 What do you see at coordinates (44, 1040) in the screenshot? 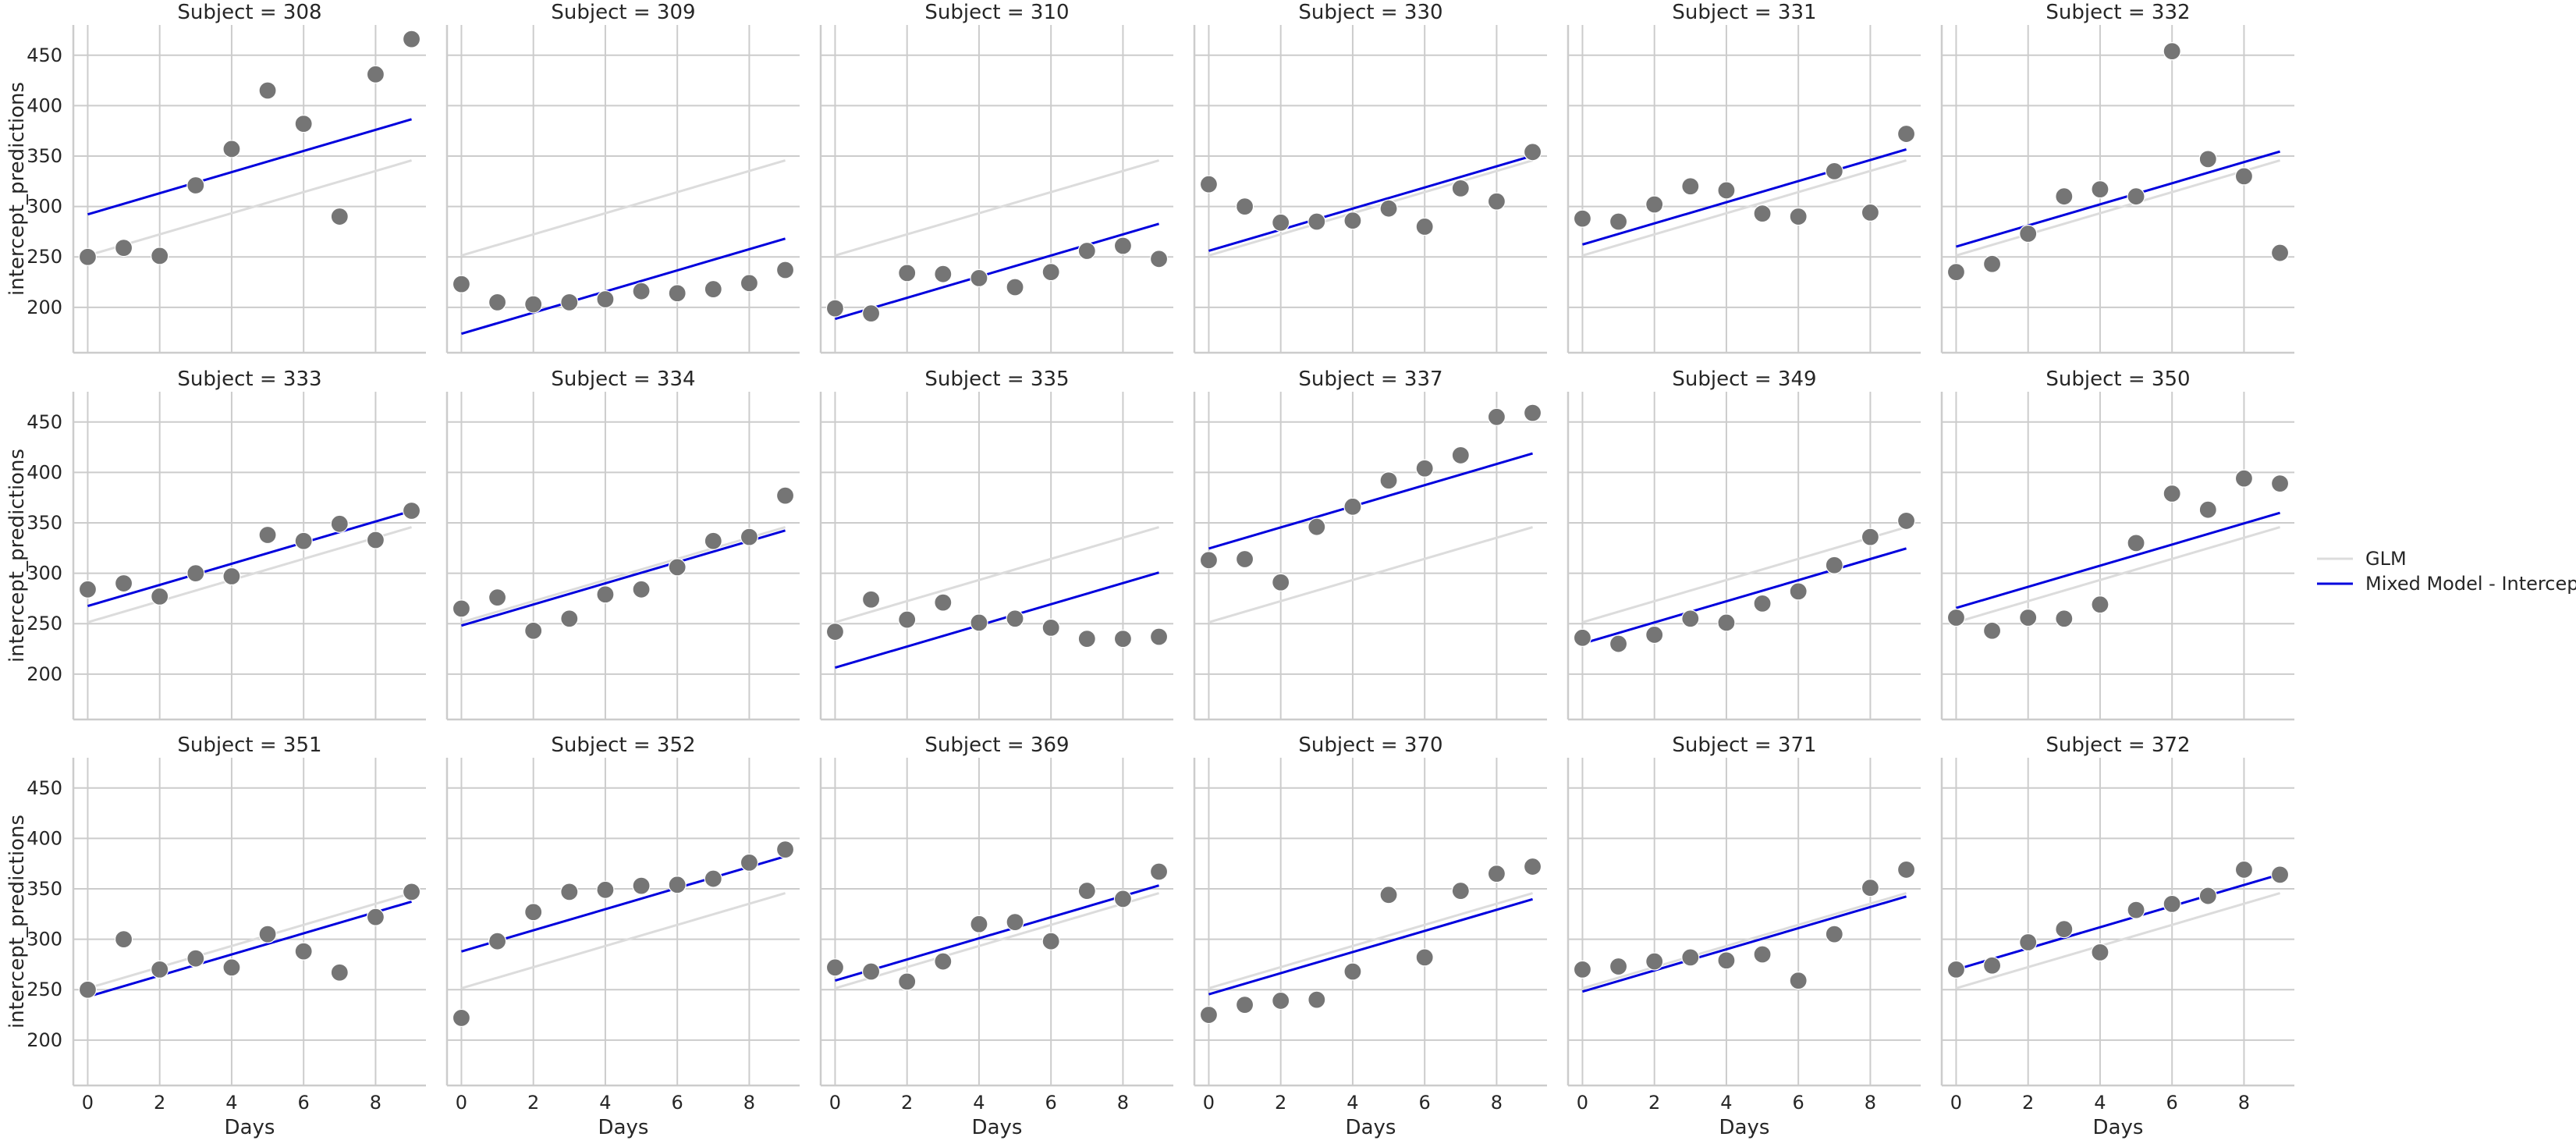
I see `y-tick-label: 200` at bounding box center [44, 1040].